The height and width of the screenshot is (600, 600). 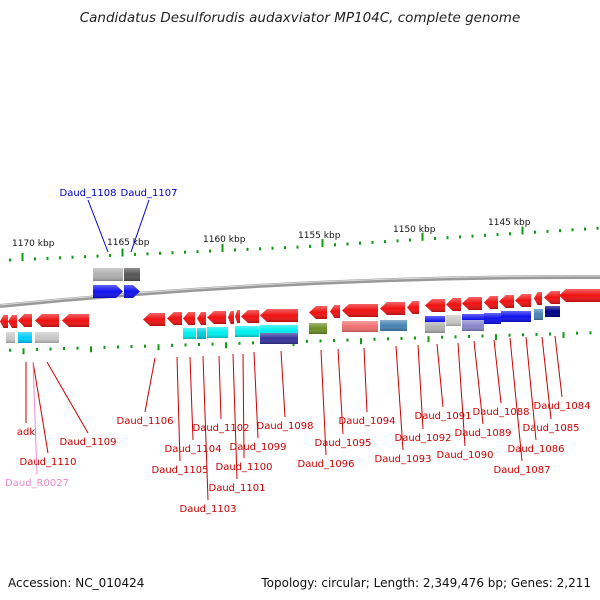 I want to click on gene-label: Daud_1087, so click(x=522, y=470).